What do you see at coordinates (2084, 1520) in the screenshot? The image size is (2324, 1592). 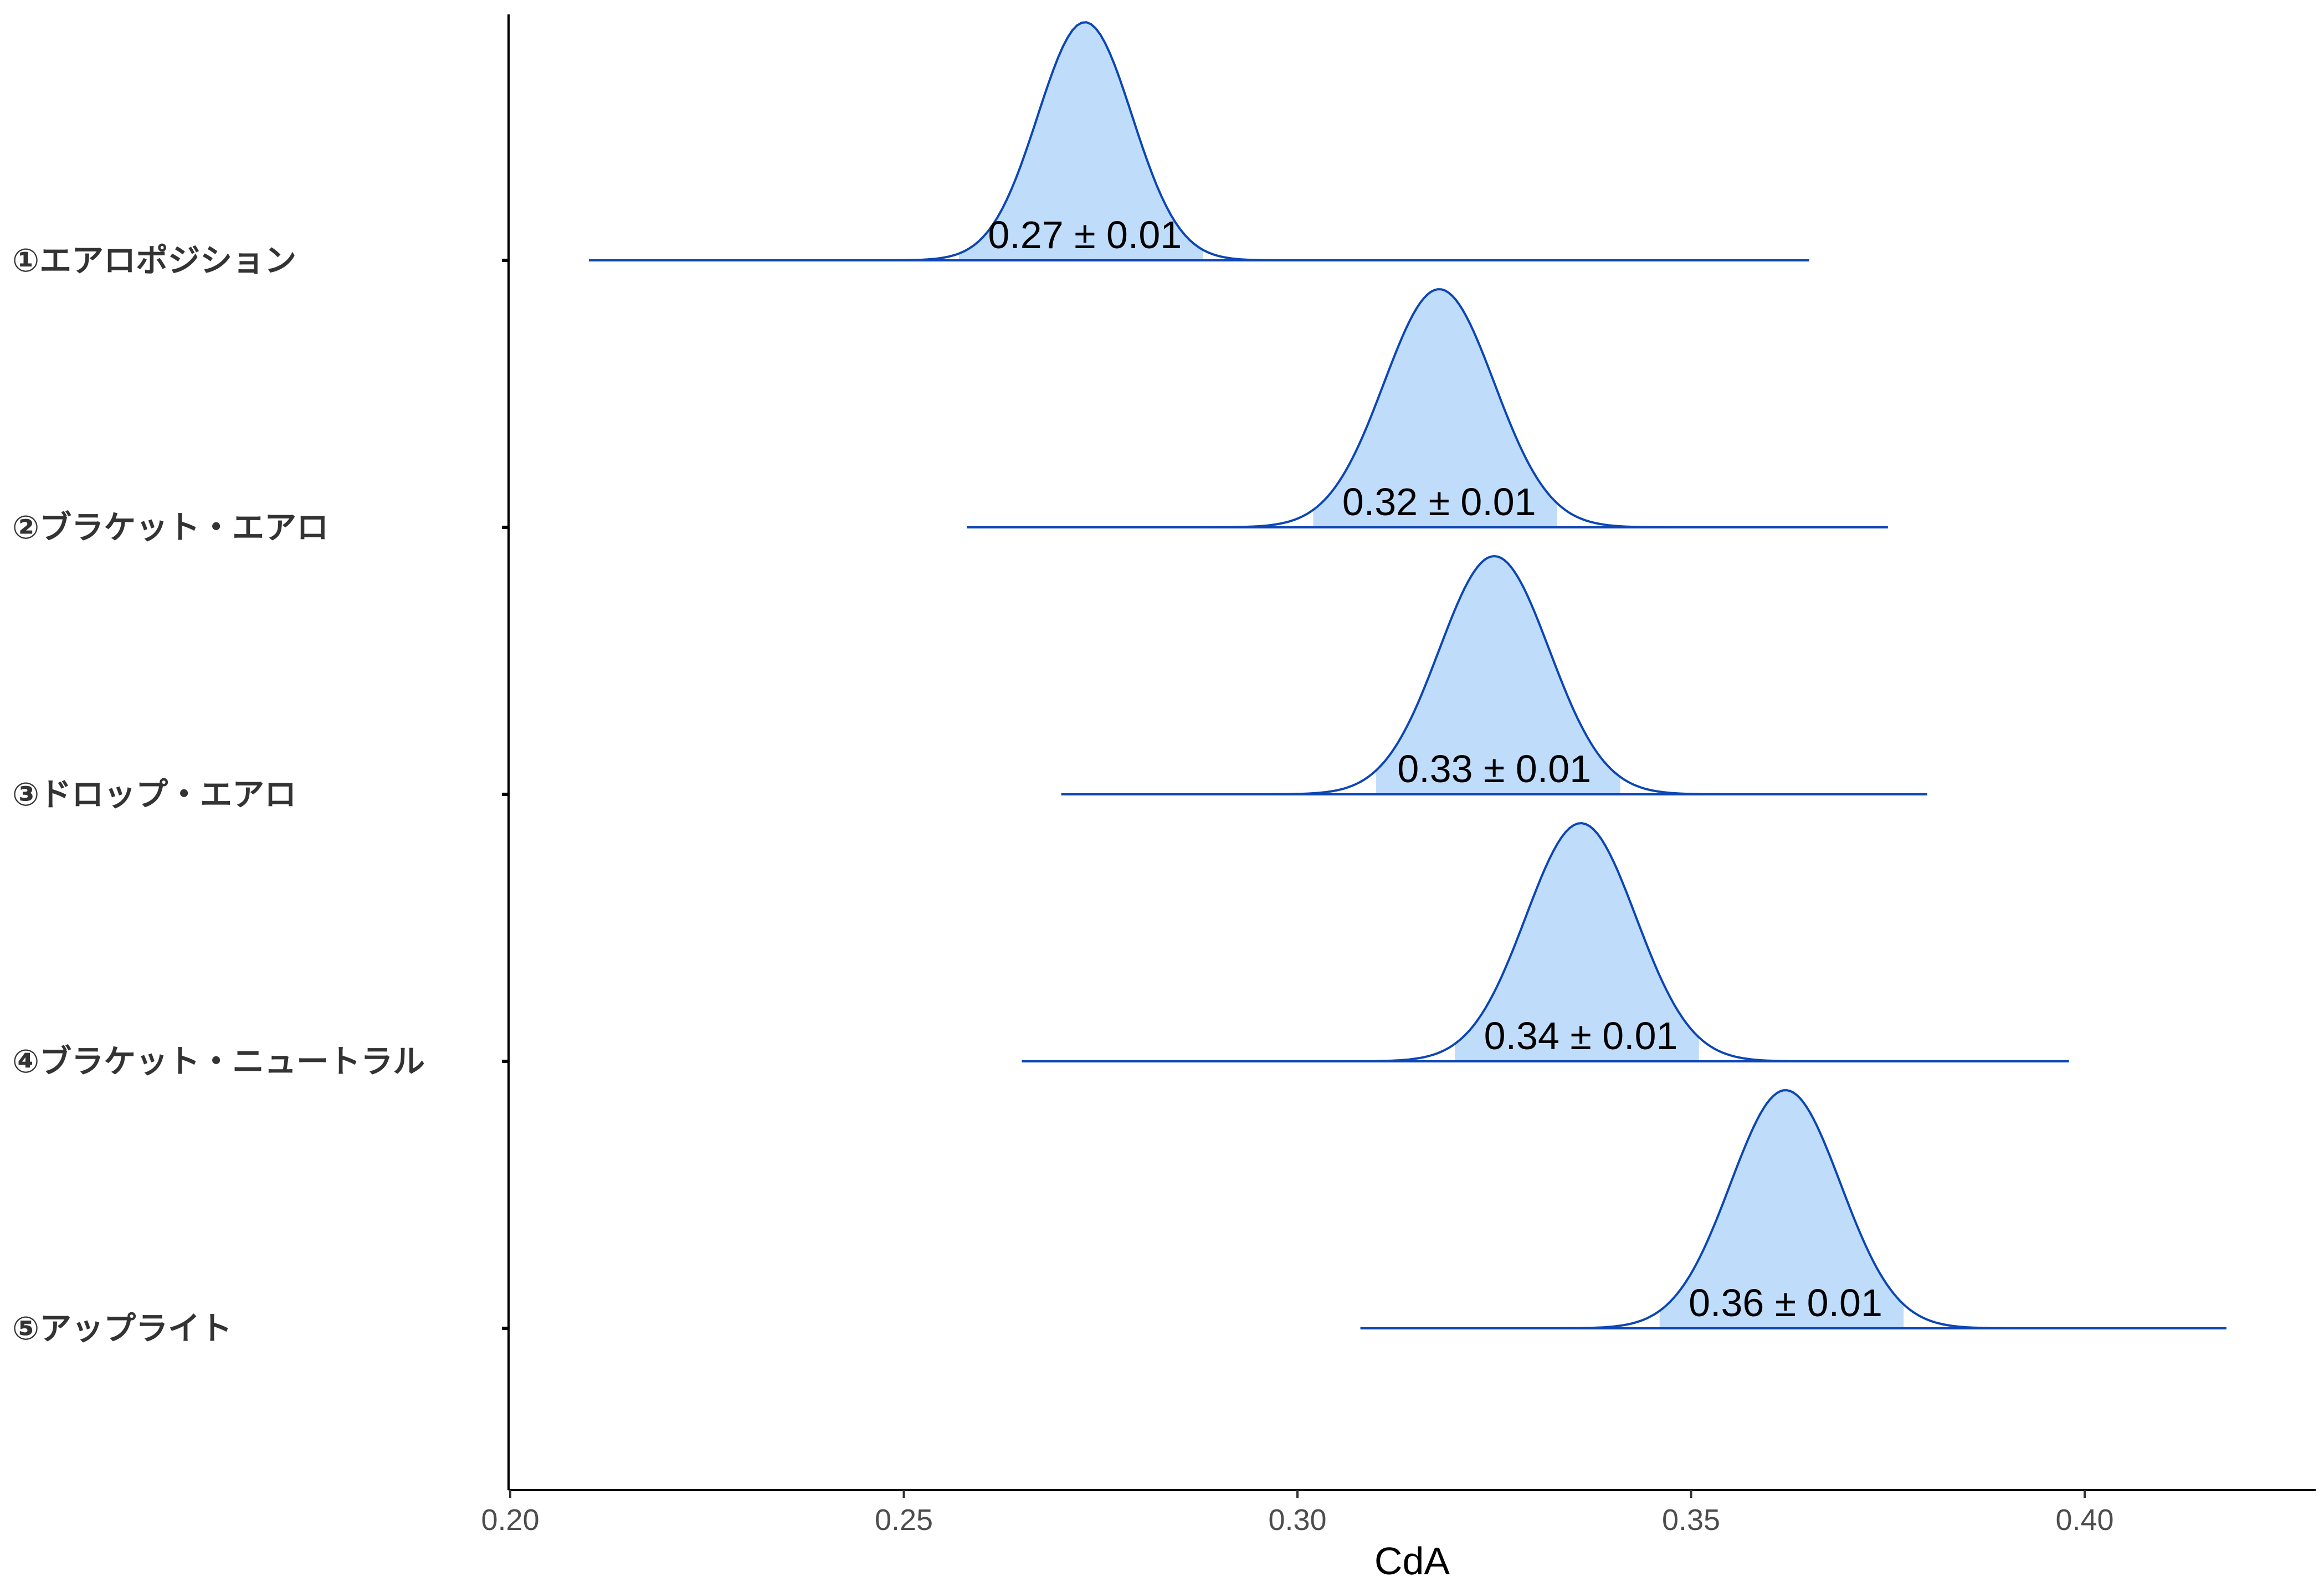 I see `x-tick-label: 0.40` at bounding box center [2084, 1520].